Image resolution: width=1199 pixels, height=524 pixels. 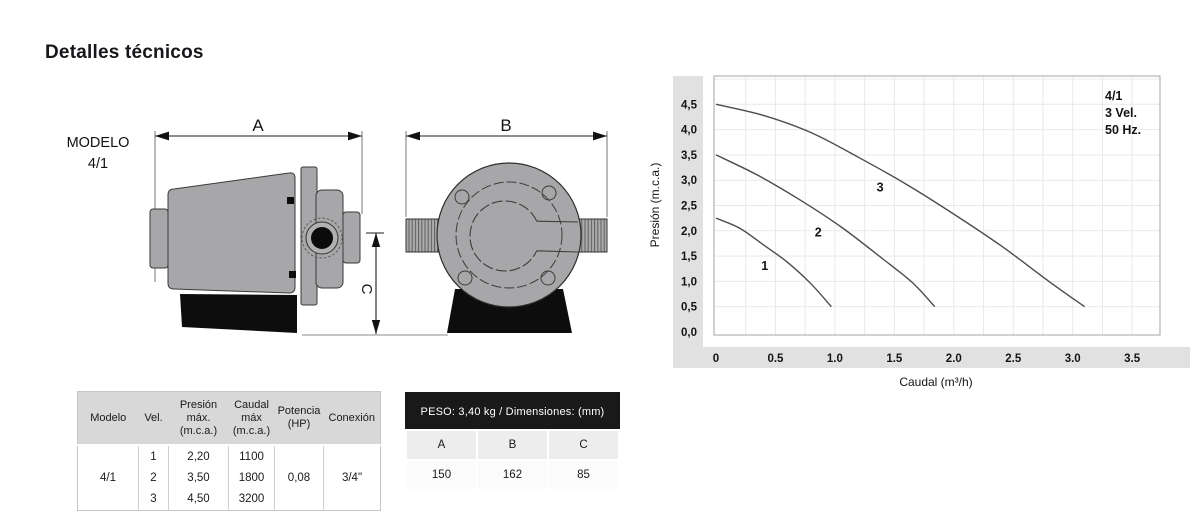 I want to click on dims-values-row: 150 162 85, so click(x=512, y=475).